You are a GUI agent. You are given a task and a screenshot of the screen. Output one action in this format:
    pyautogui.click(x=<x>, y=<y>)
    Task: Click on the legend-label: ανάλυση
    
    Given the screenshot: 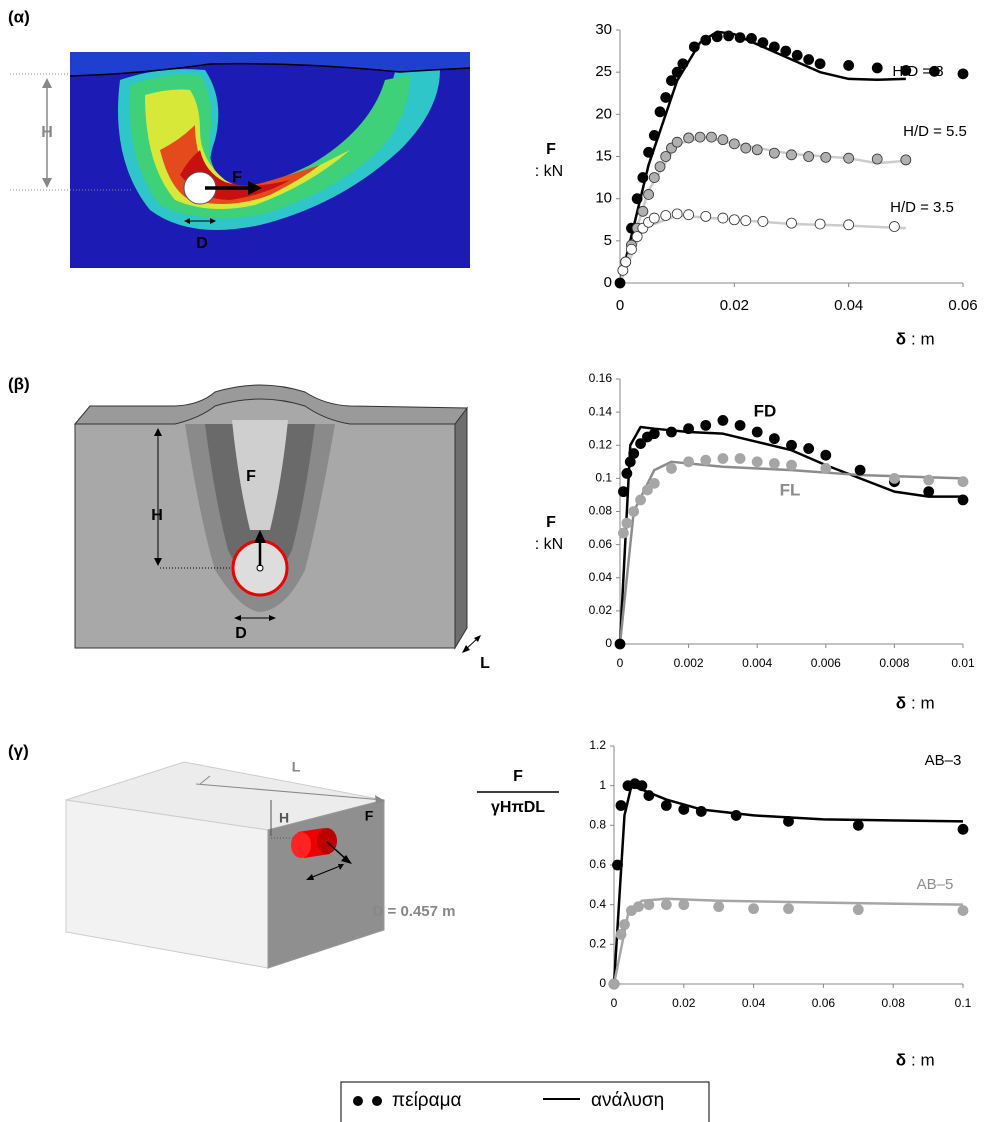 What is the action you would take?
    pyautogui.click(x=627, y=1100)
    